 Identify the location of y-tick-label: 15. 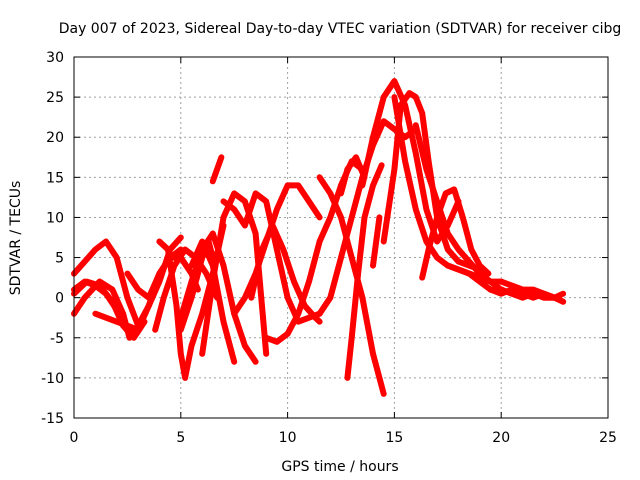
(55, 178).